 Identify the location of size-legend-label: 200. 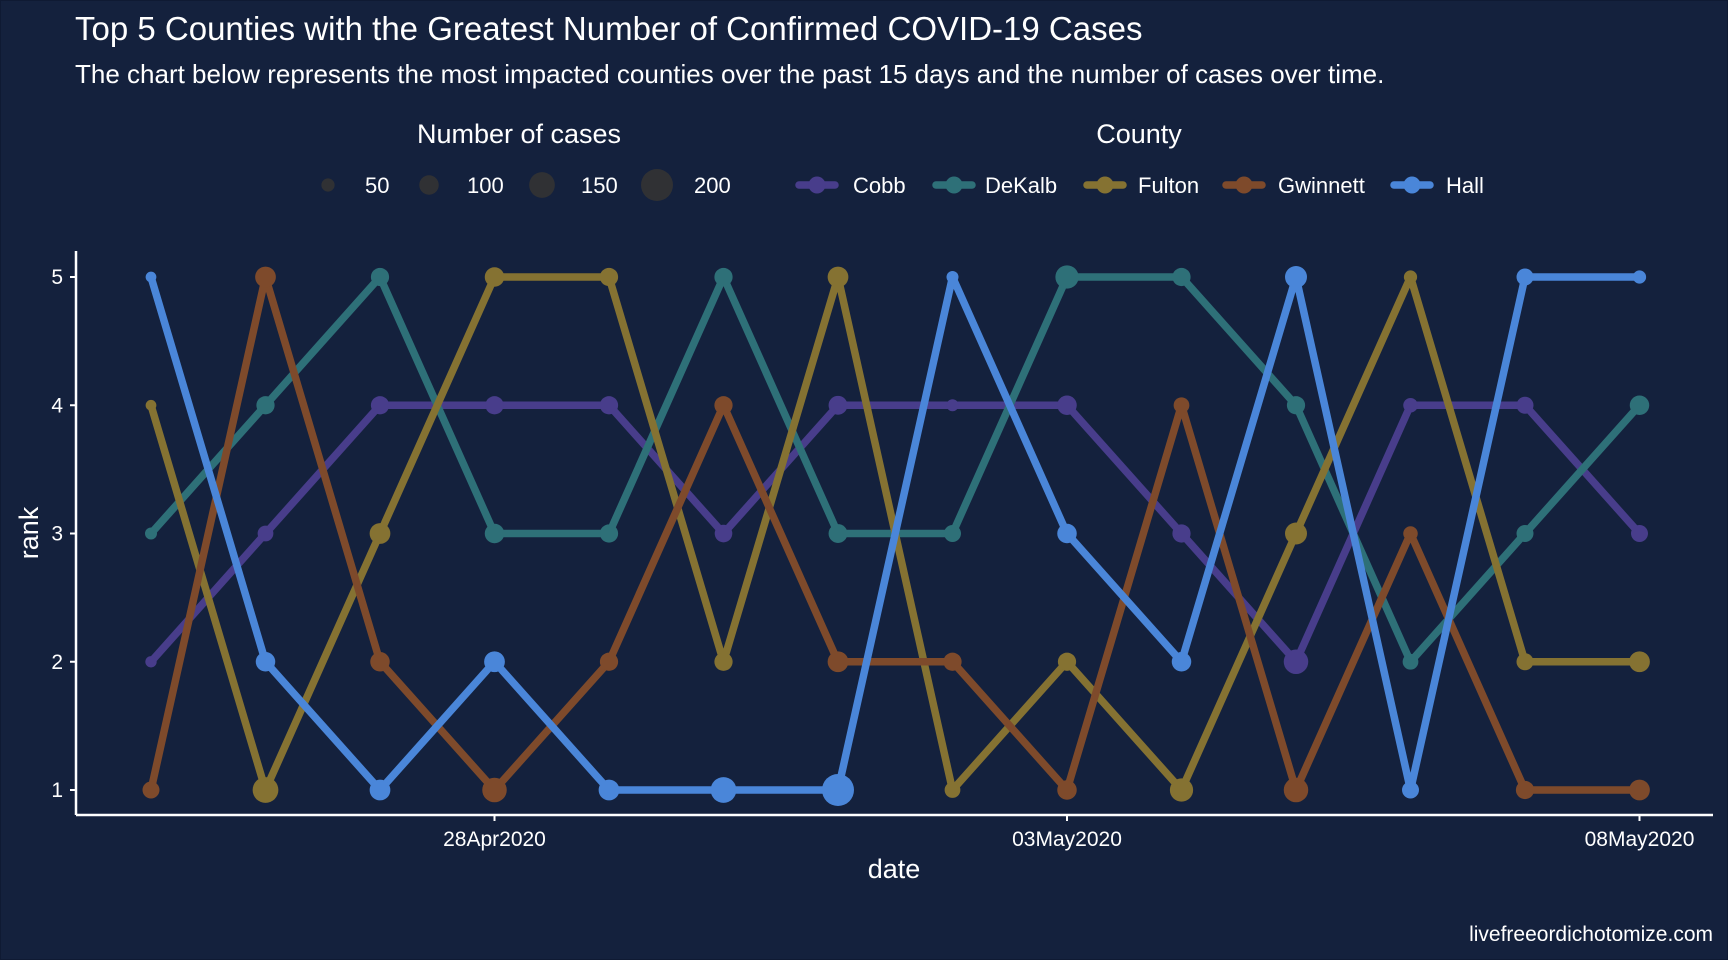
(712, 185).